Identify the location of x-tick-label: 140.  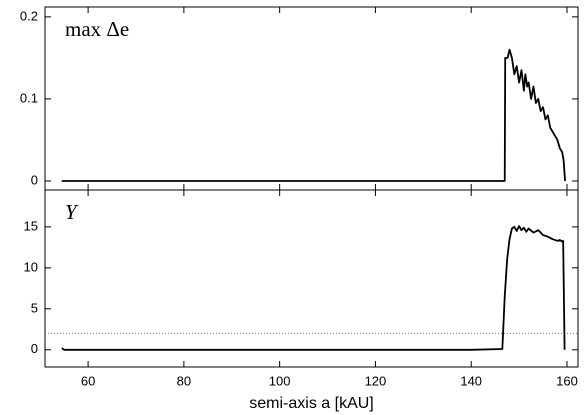
(471, 380).